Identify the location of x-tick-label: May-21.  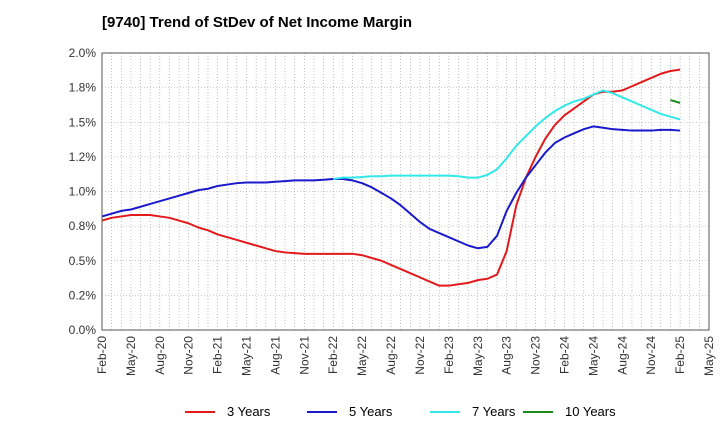
(247, 356).